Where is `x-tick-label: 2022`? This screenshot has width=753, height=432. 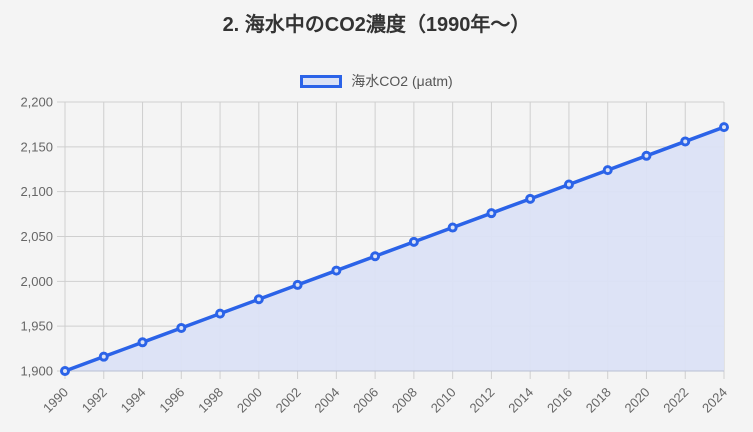 x-tick-label: 2022 is located at coordinates (675, 400).